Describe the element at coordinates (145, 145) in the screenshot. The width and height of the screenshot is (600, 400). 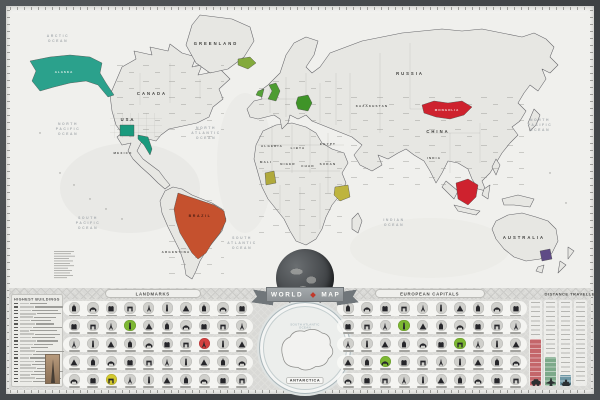
I see `country-florida` at that location.